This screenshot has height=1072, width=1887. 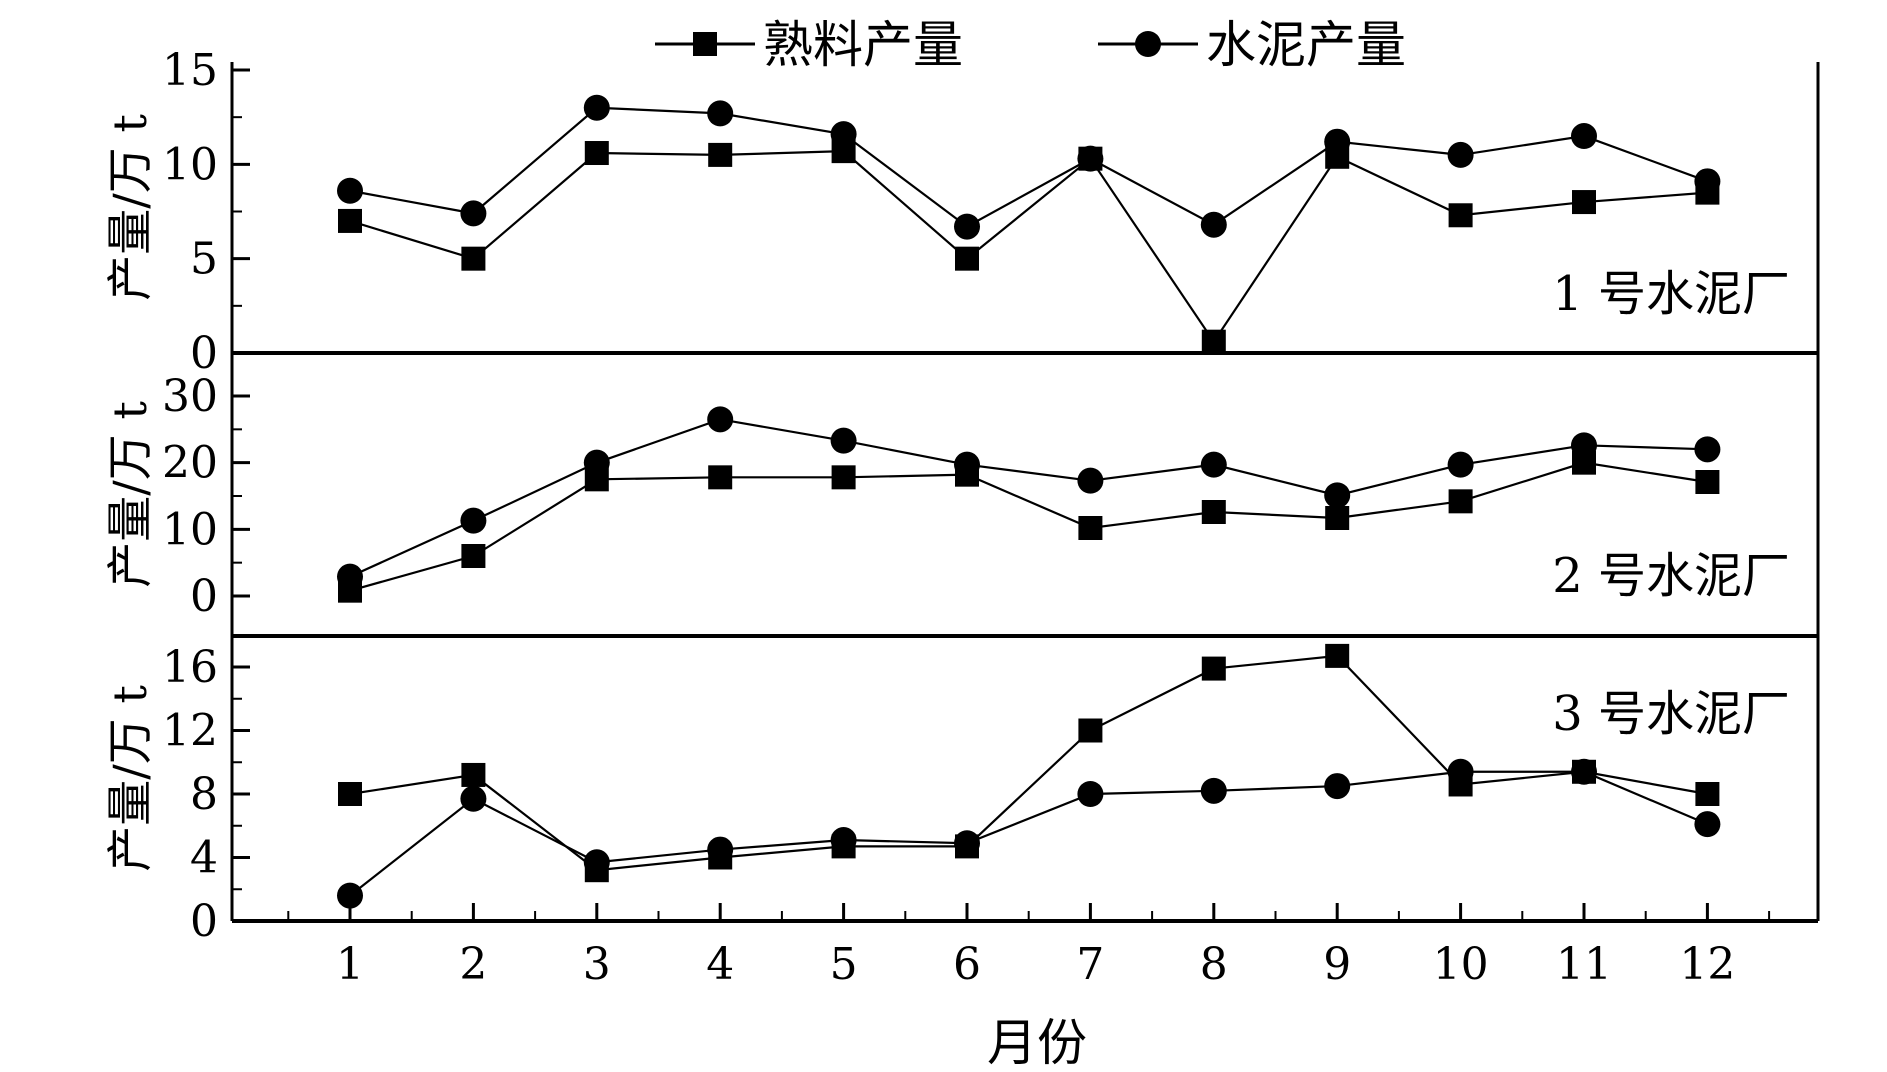 What do you see at coordinates (473, 964) in the screenshot?
I see `x-tick-label: 2` at bounding box center [473, 964].